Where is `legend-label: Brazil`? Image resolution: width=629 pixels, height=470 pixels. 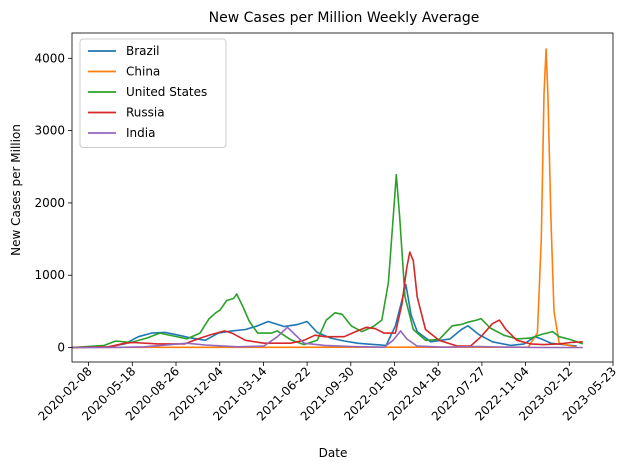 legend-label: Brazil is located at coordinates (143, 51).